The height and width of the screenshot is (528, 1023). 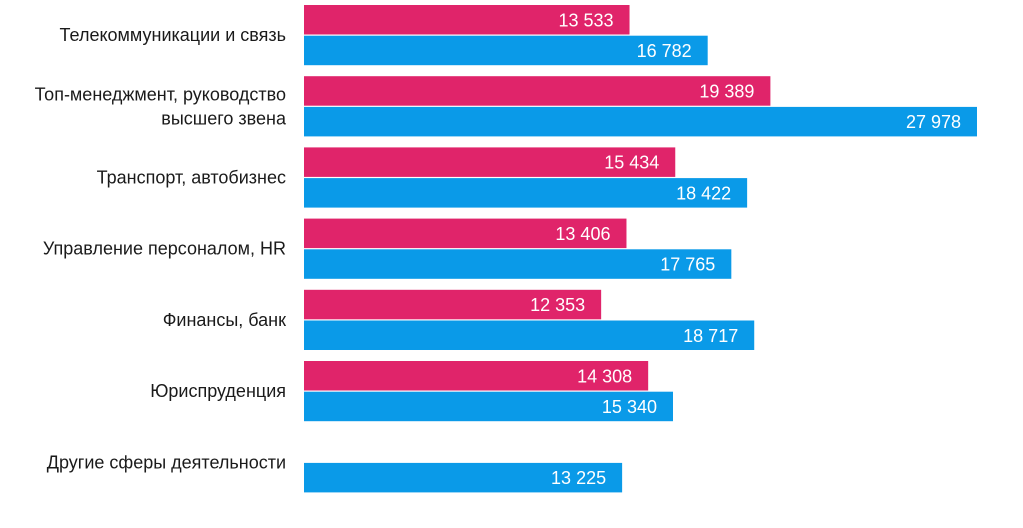 I want to click on data-label: 18 422, so click(x=703, y=193).